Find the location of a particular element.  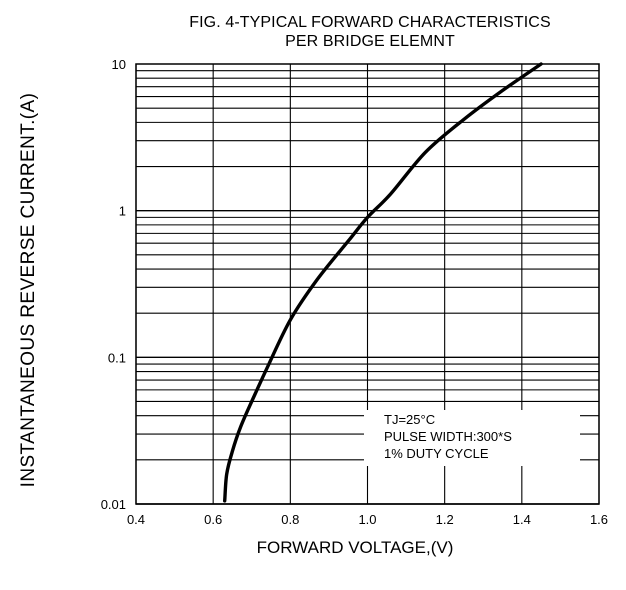

x-tick-label: 1.4 is located at coordinates (522, 519).